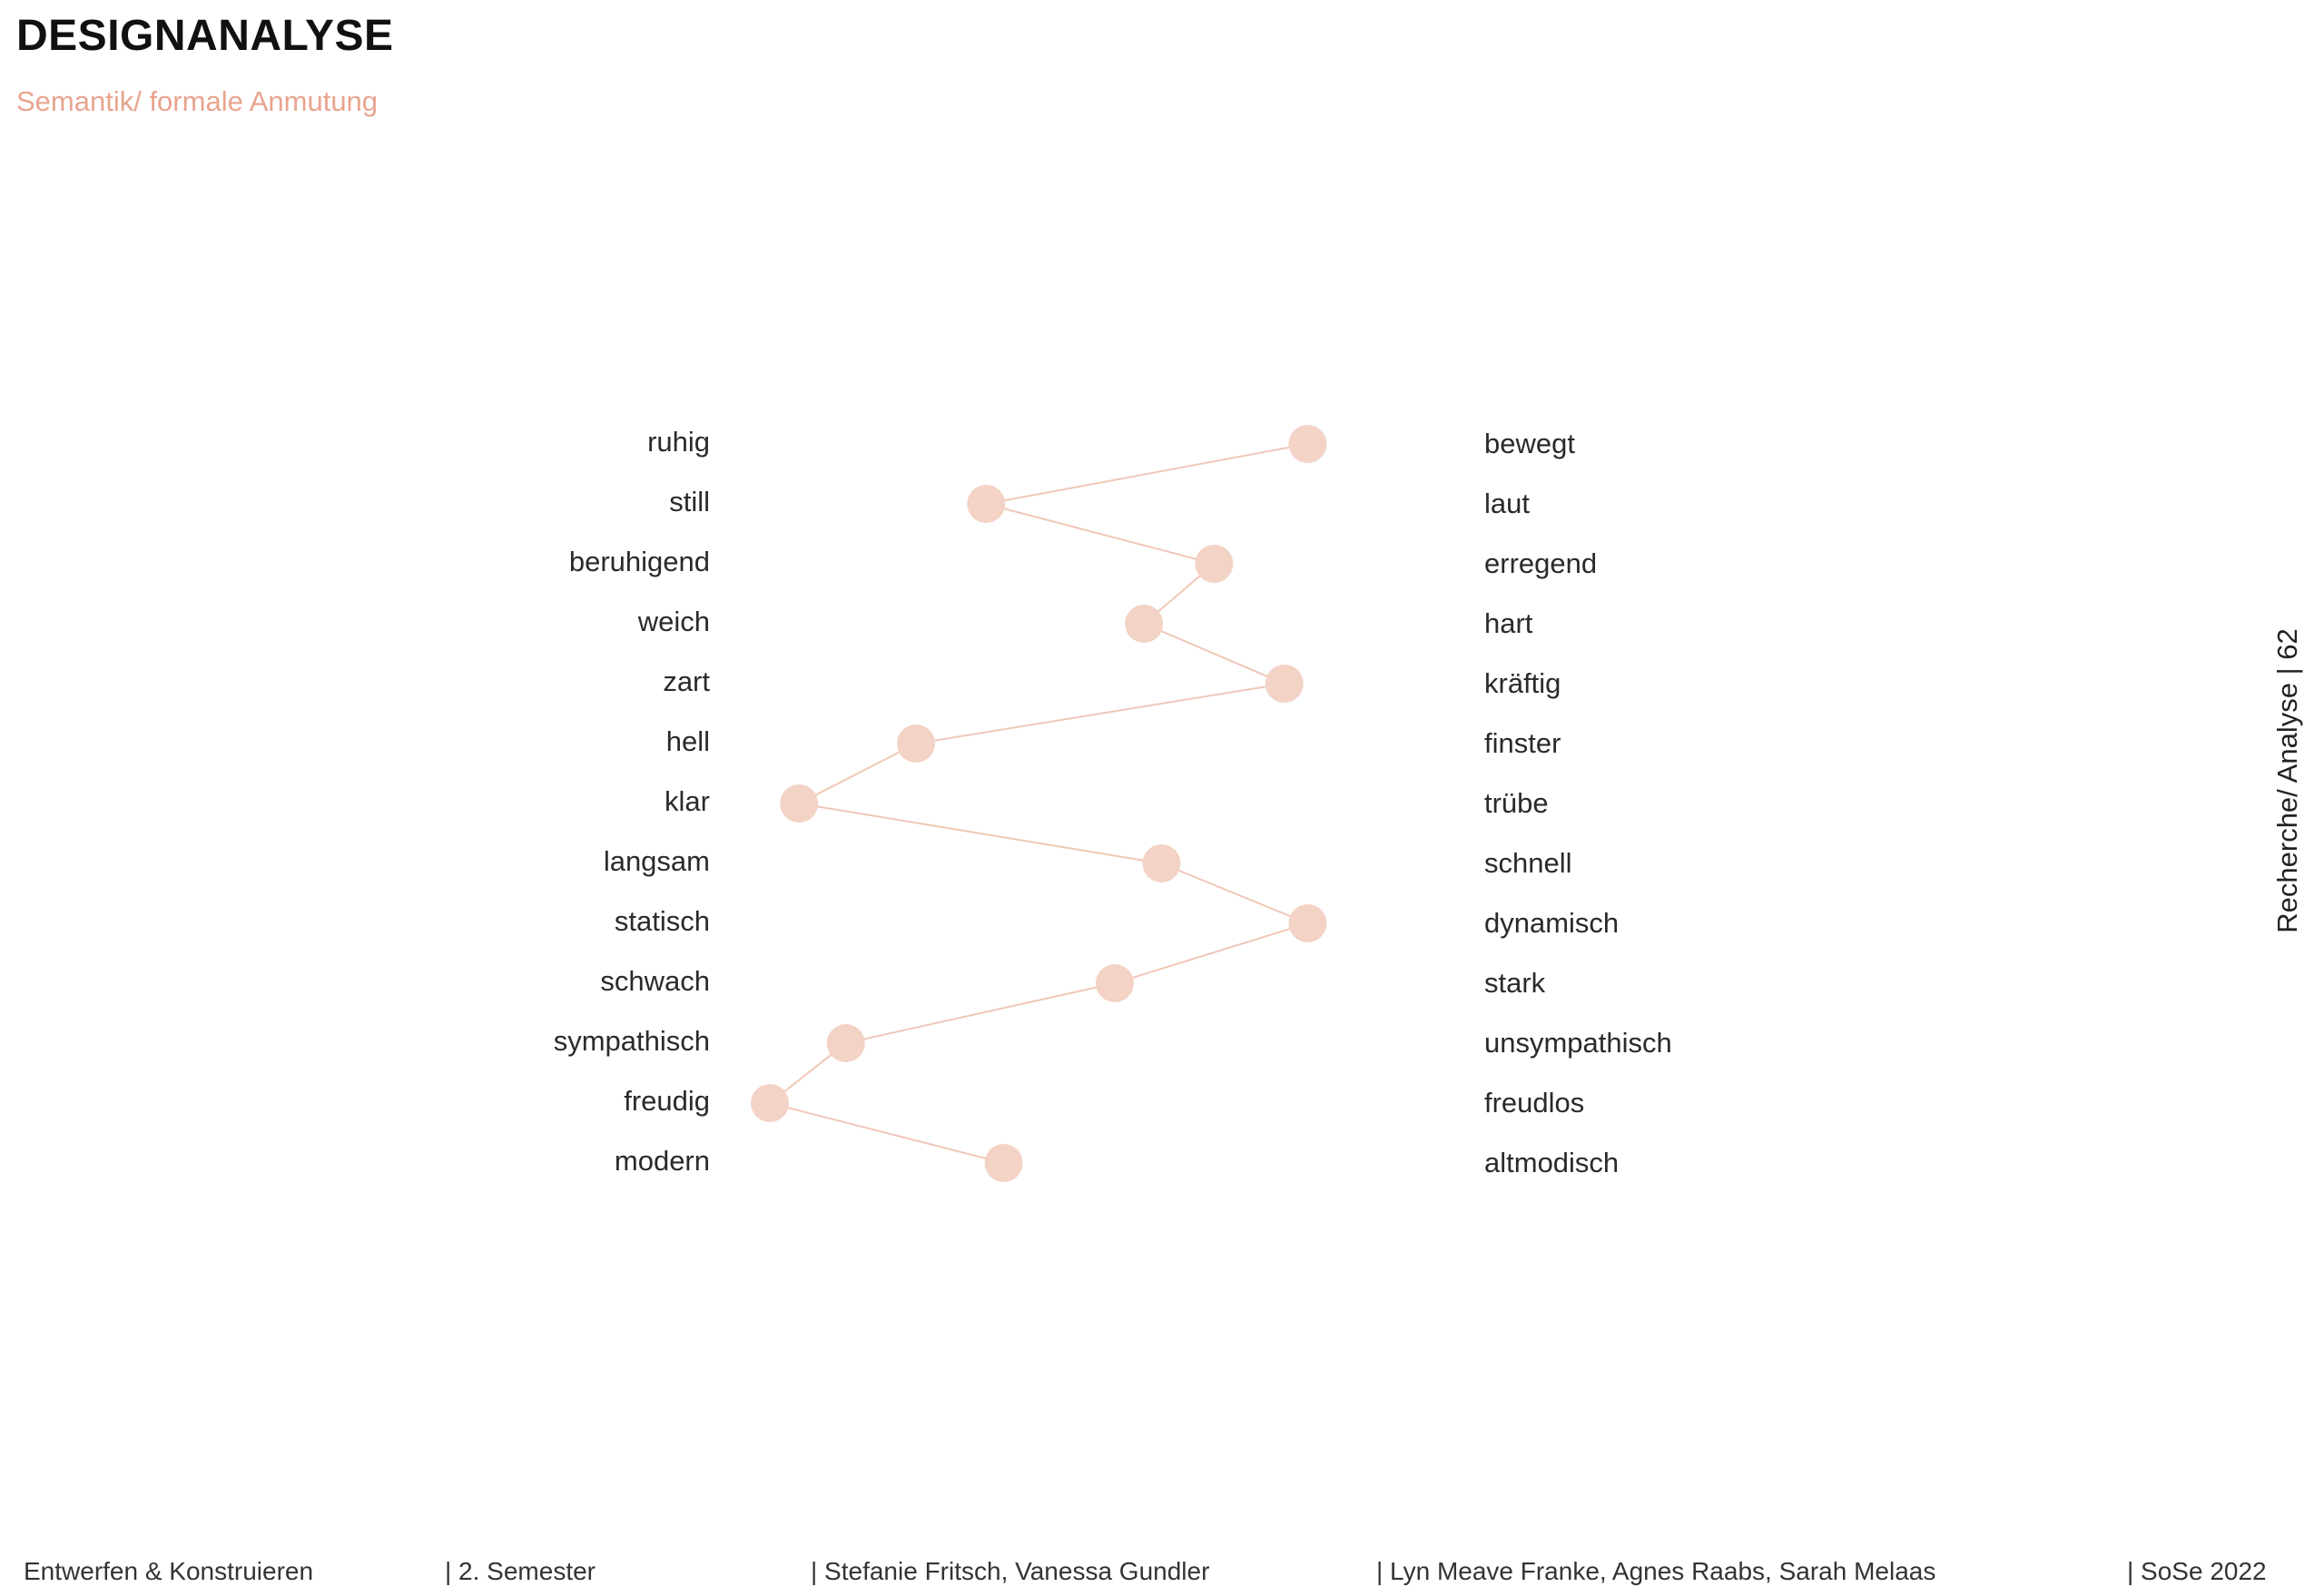 Image resolution: width=2324 pixels, height=1587 pixels. What do you see at coordinates (2287, 780) in the screenshot?
I see `section-page-label: Recherche/ Analyse | 62` at bounding box center [2287, 780].